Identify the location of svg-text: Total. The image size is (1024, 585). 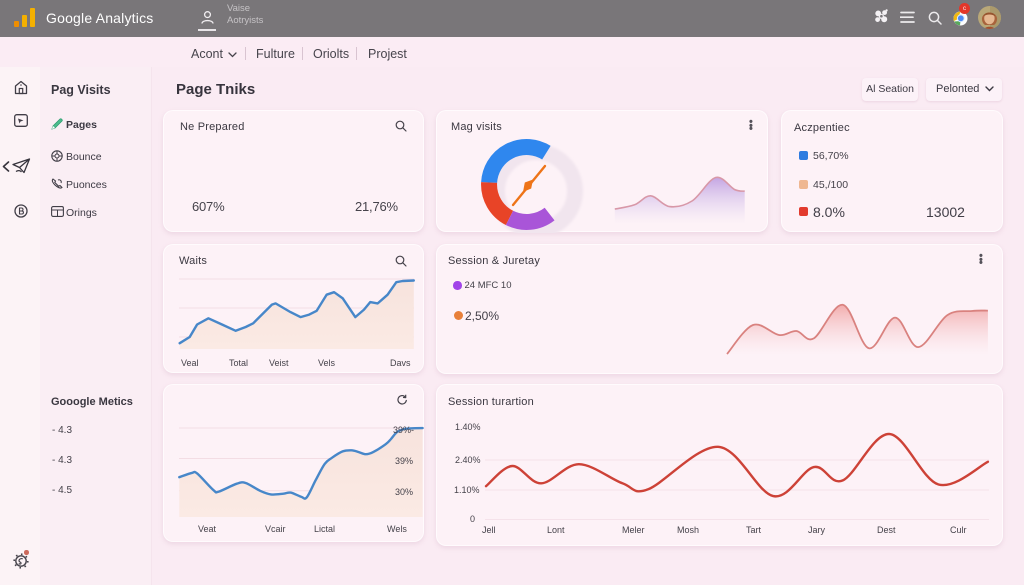
(238, 363).